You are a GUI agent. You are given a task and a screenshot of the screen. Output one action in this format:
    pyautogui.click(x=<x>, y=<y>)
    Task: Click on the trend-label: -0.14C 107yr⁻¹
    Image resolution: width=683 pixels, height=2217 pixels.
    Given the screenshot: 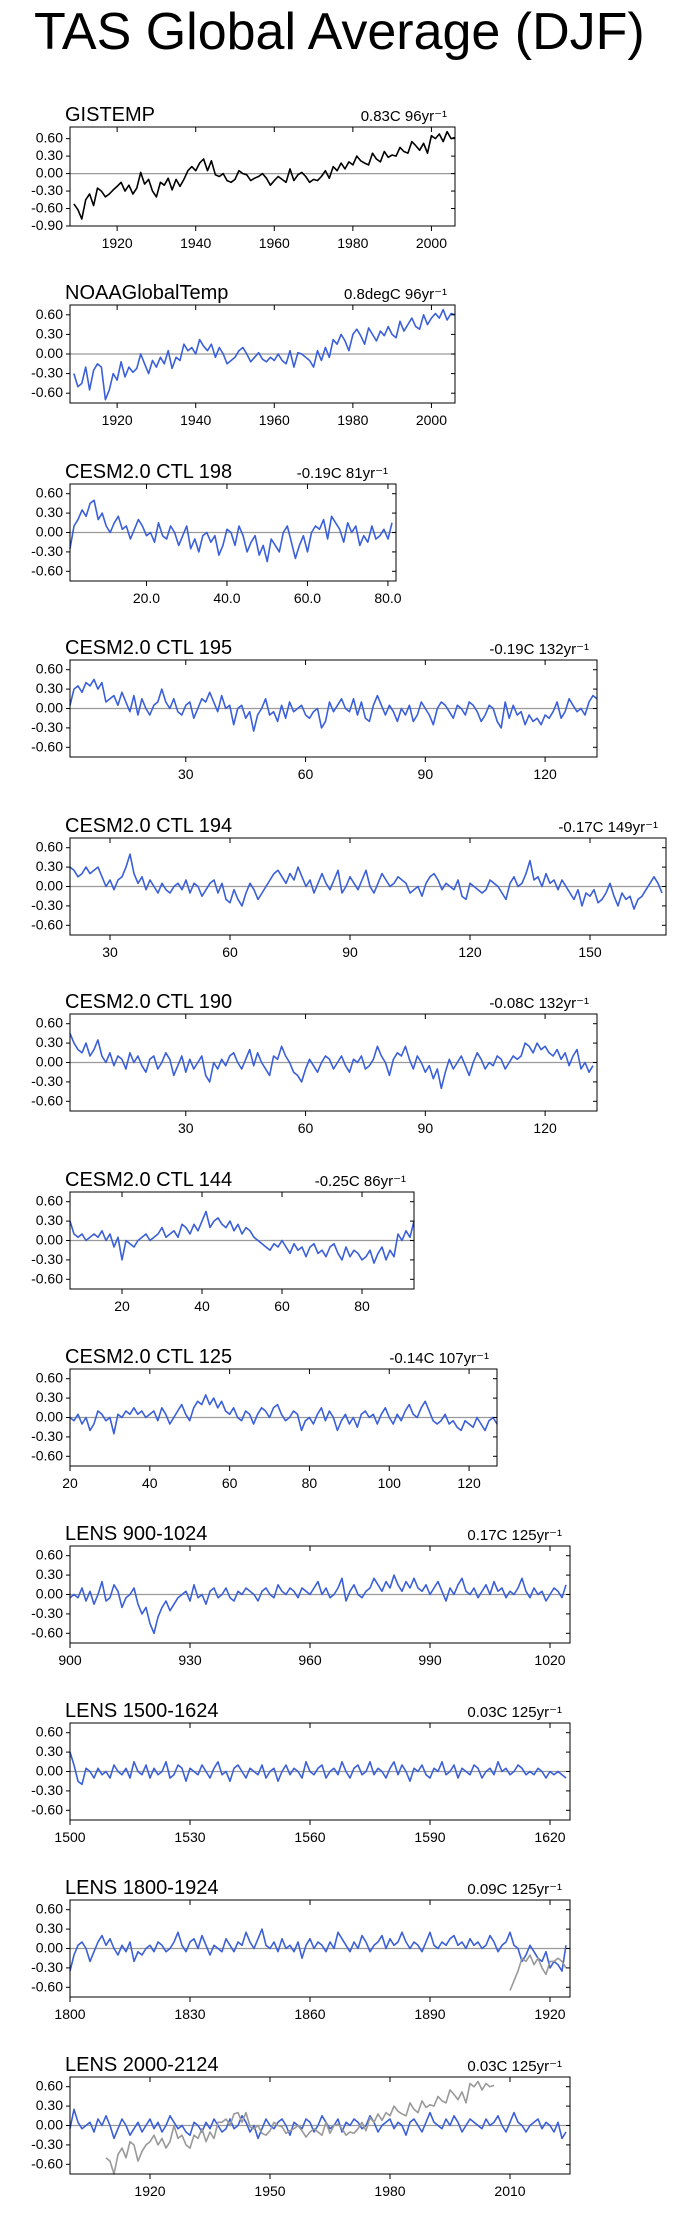 What is the action you would take?
    pyautogui.click(x=439, y=1358)
    